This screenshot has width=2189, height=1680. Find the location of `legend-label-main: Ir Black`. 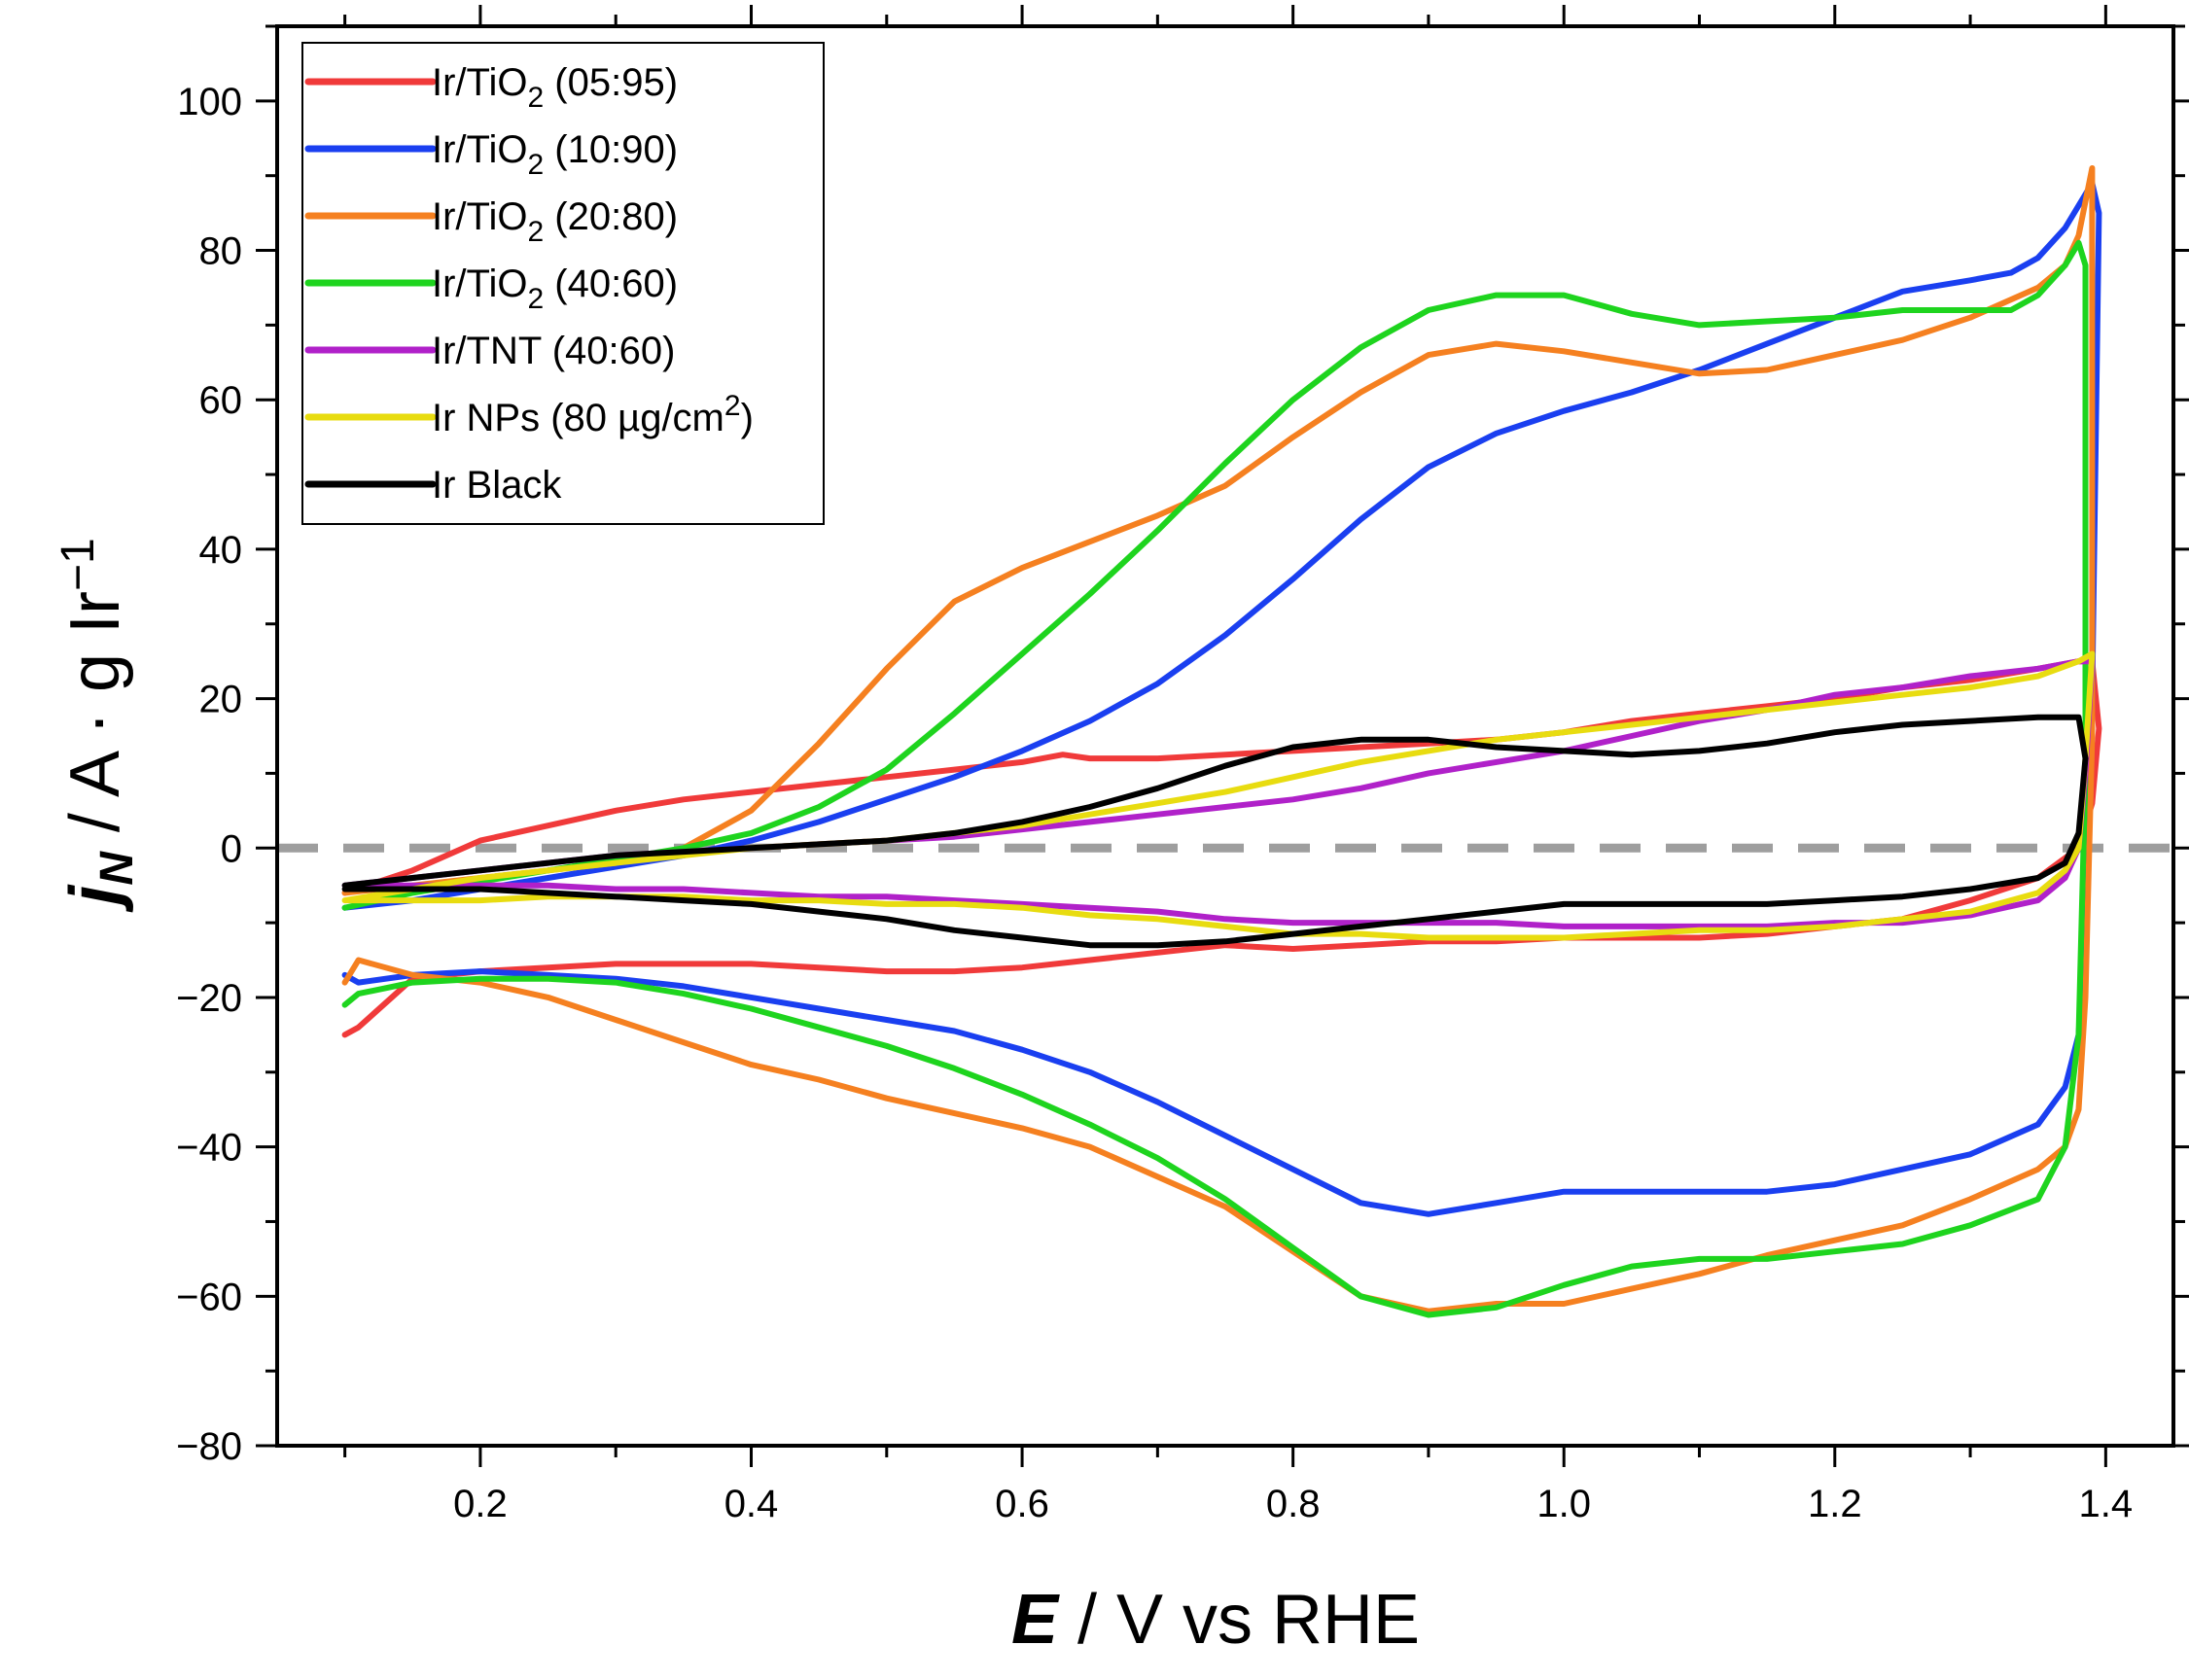

legend-label-main: Ir Black is located at coordinates (497, 485).